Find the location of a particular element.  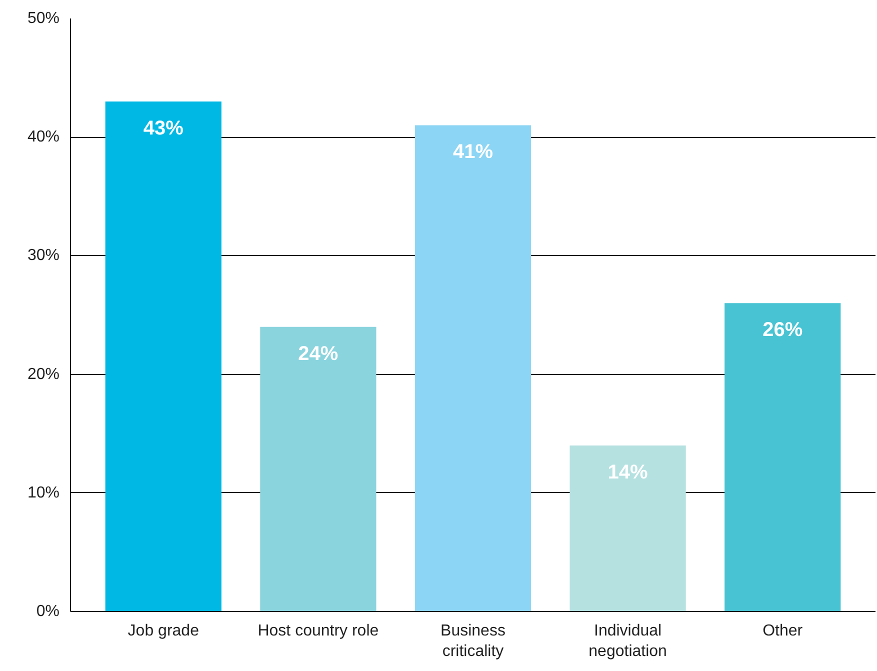

x-tick-label: Individual negotiation is located at coordinates (627, 641).